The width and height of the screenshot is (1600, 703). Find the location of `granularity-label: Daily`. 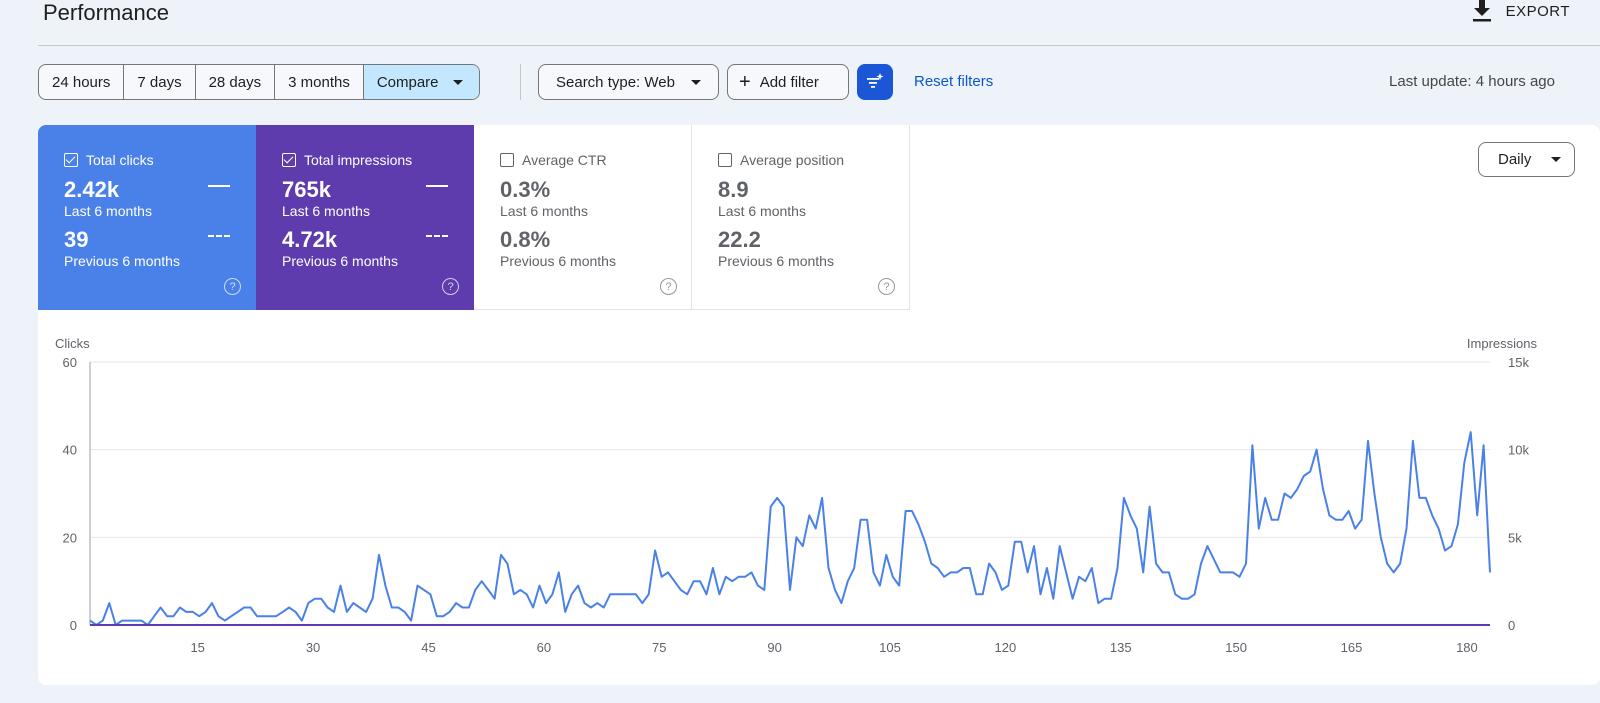

granularity-label: Daily is located at coordinates (1515, 159).